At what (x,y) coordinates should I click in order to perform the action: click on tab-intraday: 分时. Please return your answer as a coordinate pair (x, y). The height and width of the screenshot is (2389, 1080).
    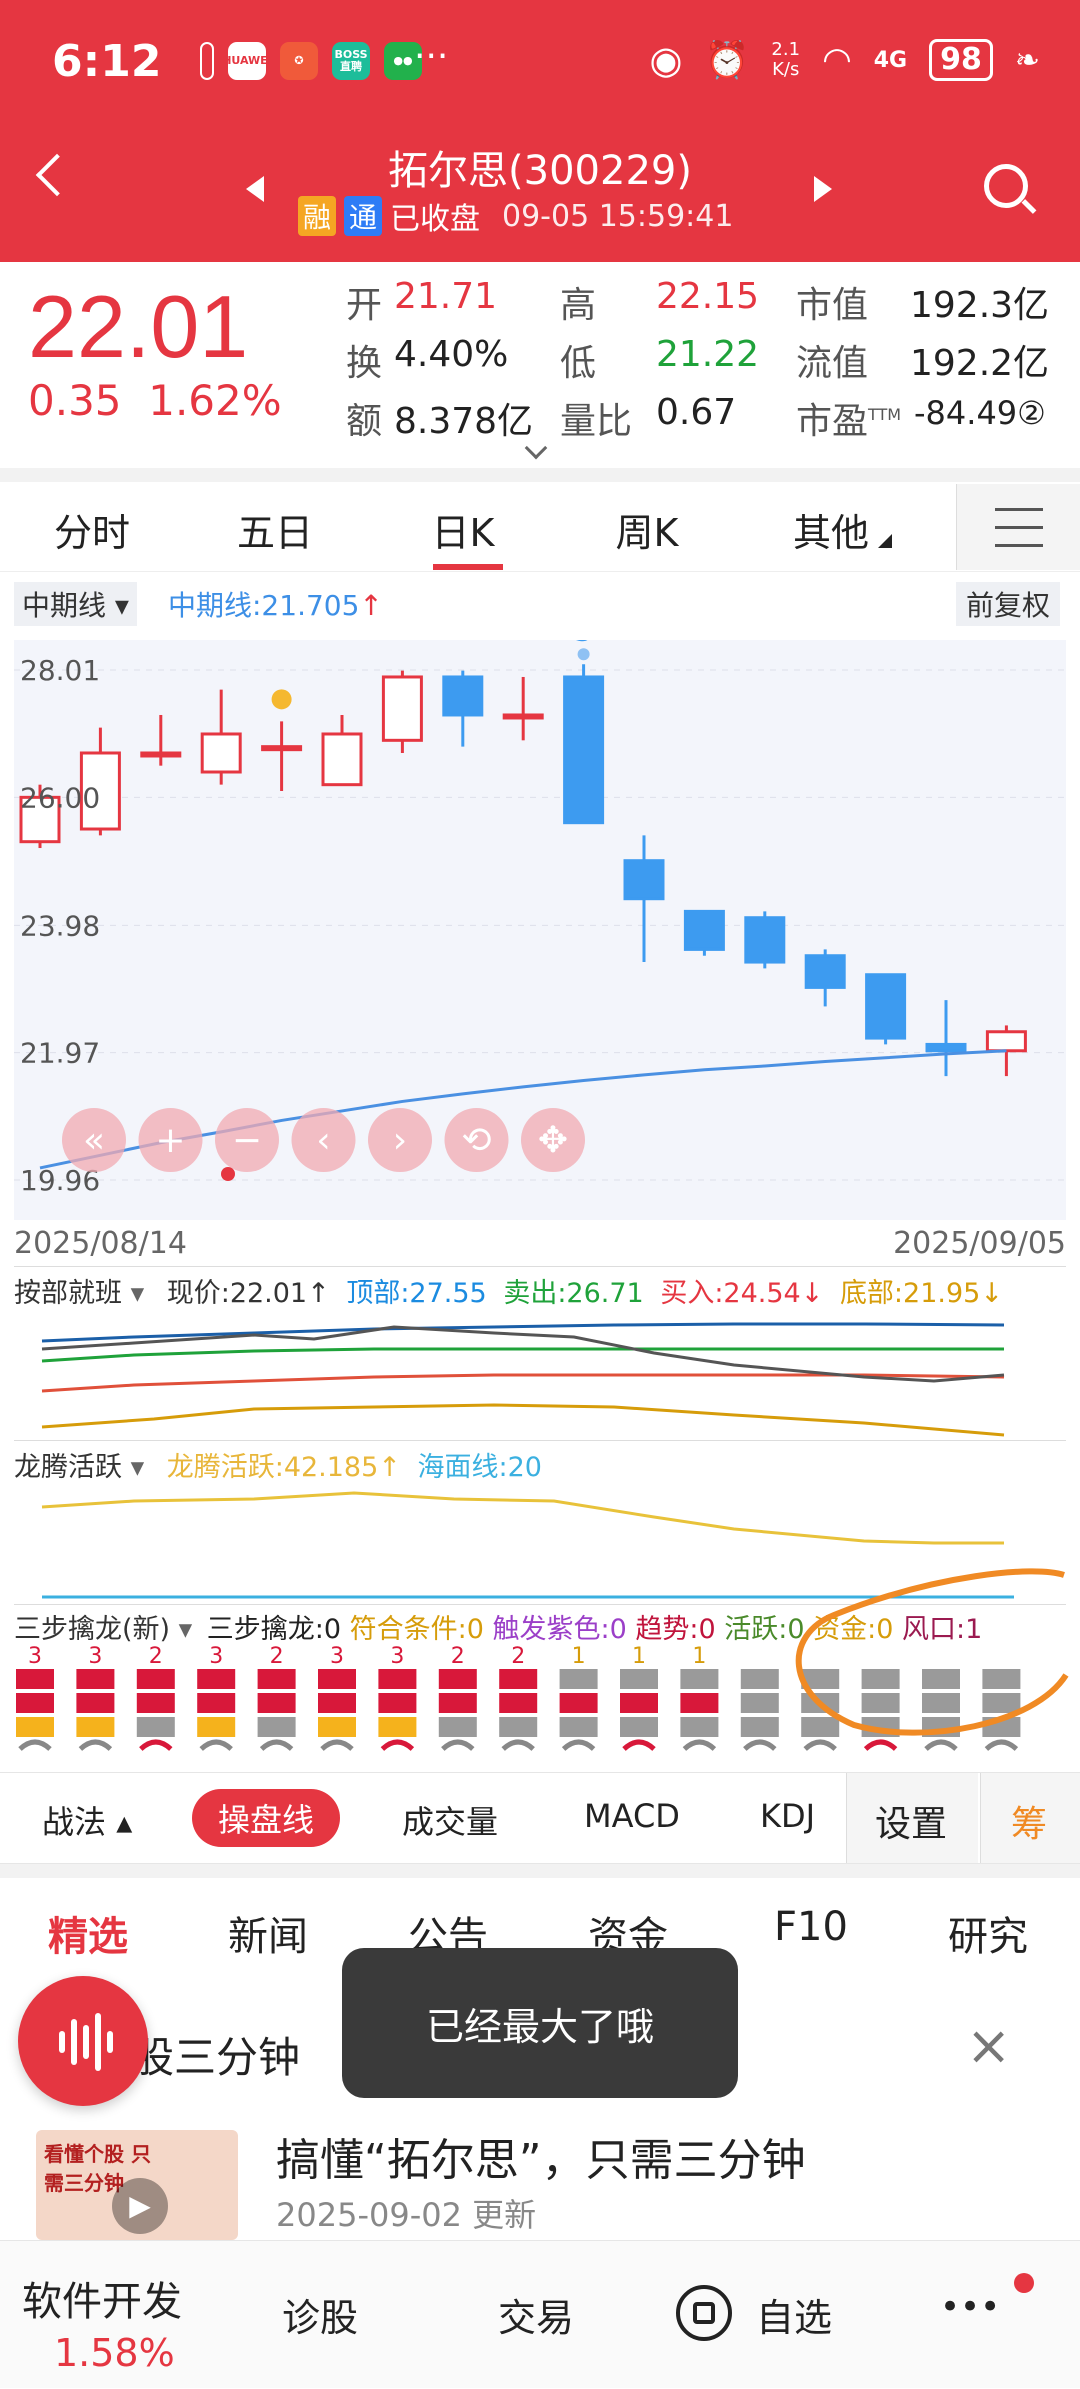
    Looking at the image, I should click on (91, 533).